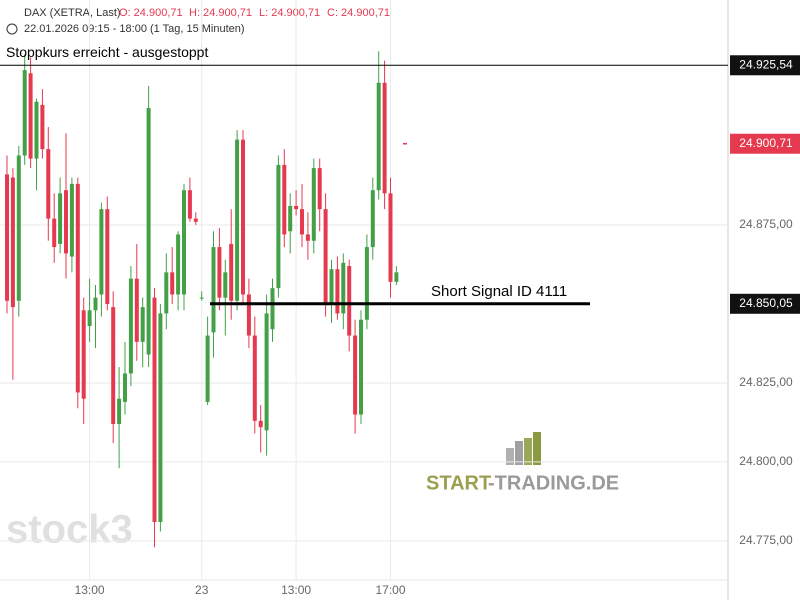 The image size is (800, 600). Describe the element at coordinates (12, 29) in the screenshot. I see `clock-icon` at that location.